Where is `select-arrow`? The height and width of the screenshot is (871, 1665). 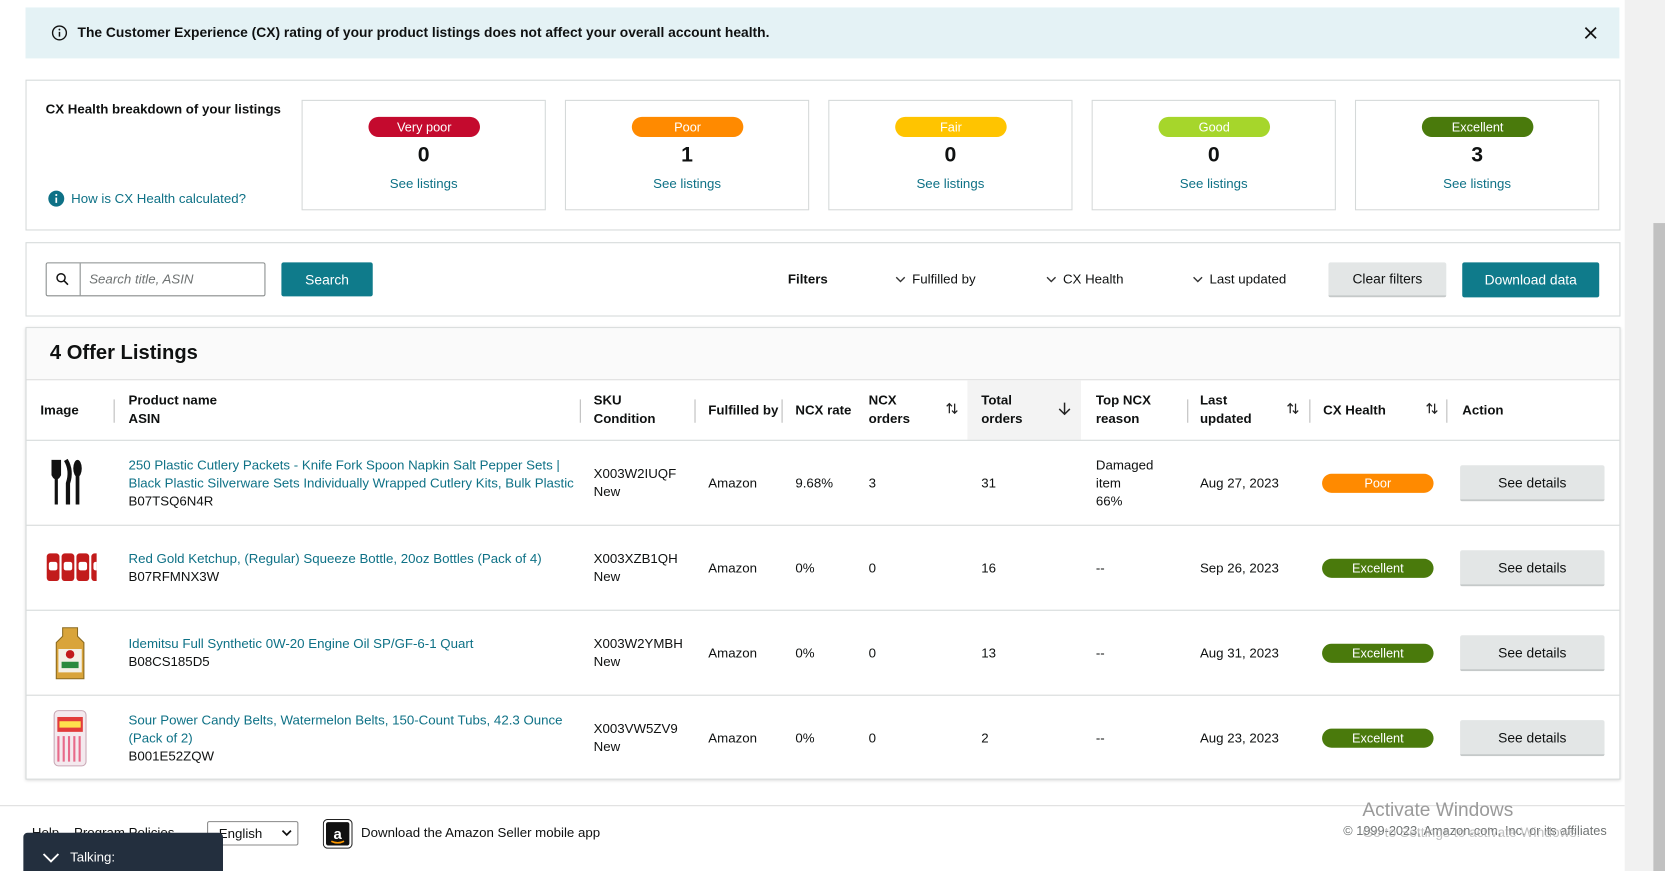 select-arrow is located at coordinates (286, 833).